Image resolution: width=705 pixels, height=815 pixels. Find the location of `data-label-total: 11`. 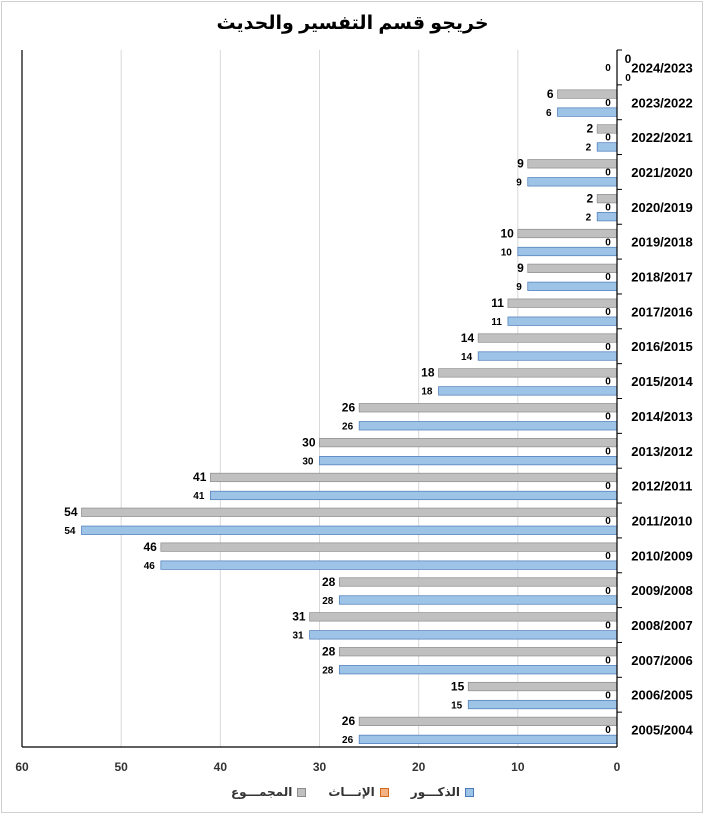

data-label-total: 11 is located at coordinates (497, 303).